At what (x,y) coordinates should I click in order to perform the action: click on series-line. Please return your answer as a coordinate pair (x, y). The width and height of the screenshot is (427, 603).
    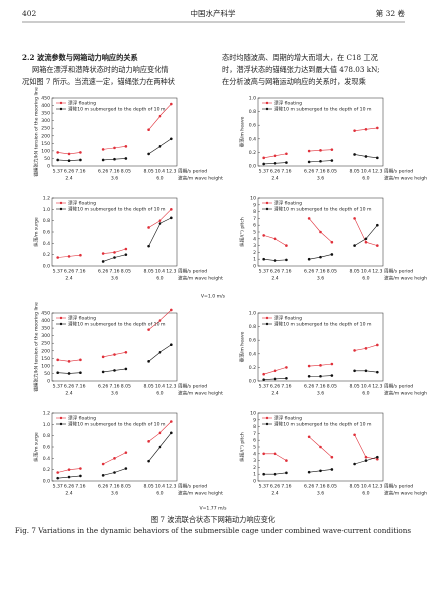
    Looking at the image, I should click on (366, 447).